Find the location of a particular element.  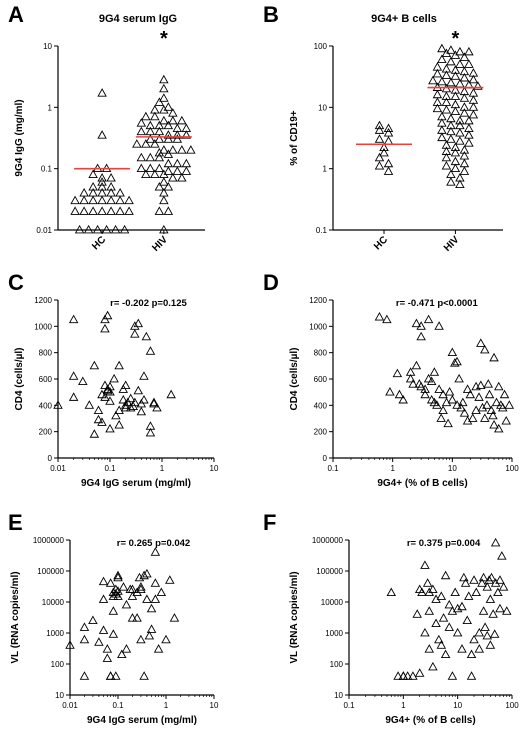

y-axis-label: VL (RNA copies/ml) is located at coordinates (294, 617).